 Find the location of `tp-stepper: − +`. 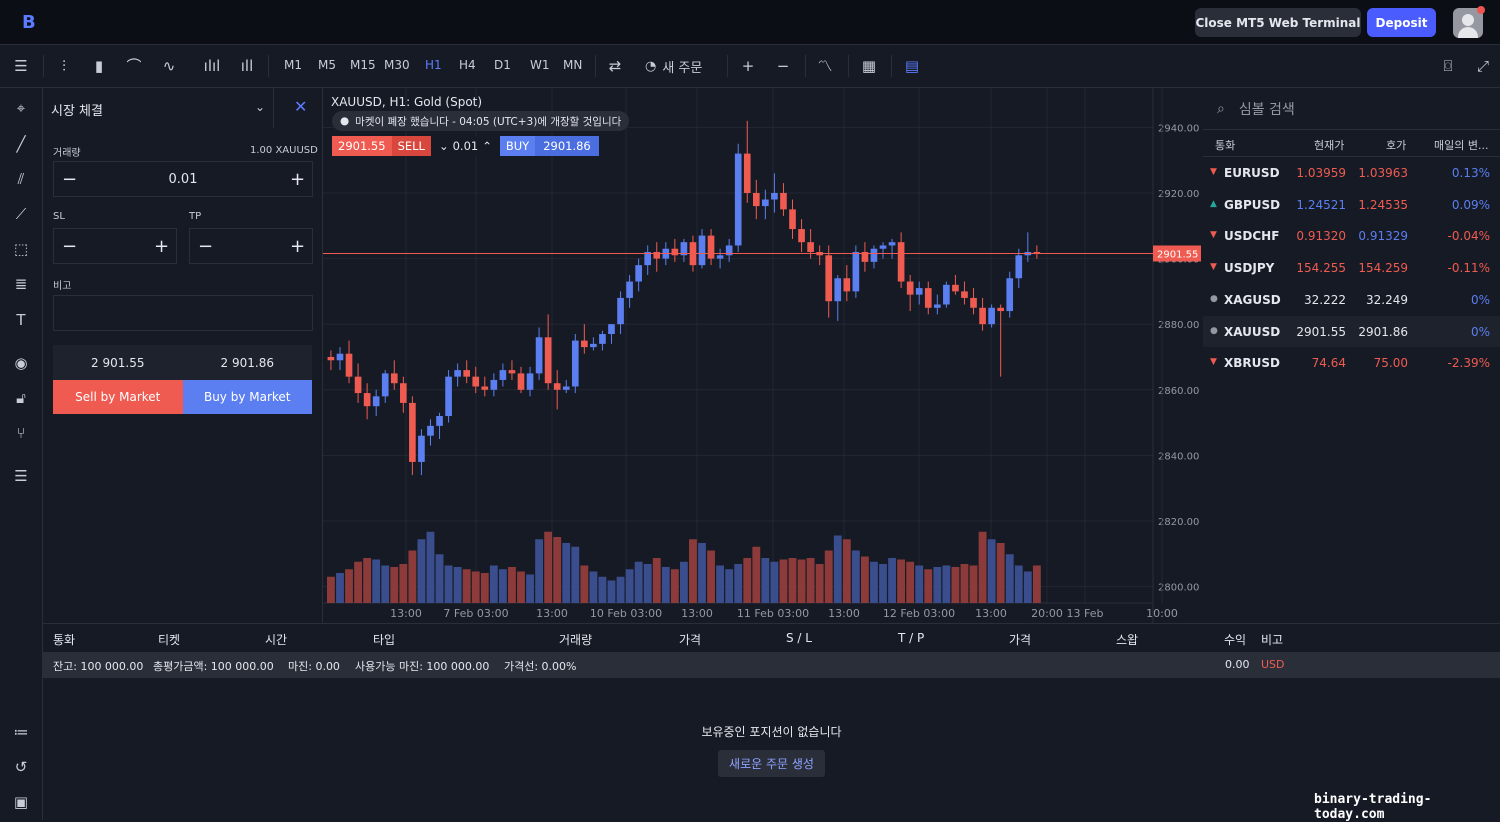

tp-stepper: − + is located at coordinates (251, 246).